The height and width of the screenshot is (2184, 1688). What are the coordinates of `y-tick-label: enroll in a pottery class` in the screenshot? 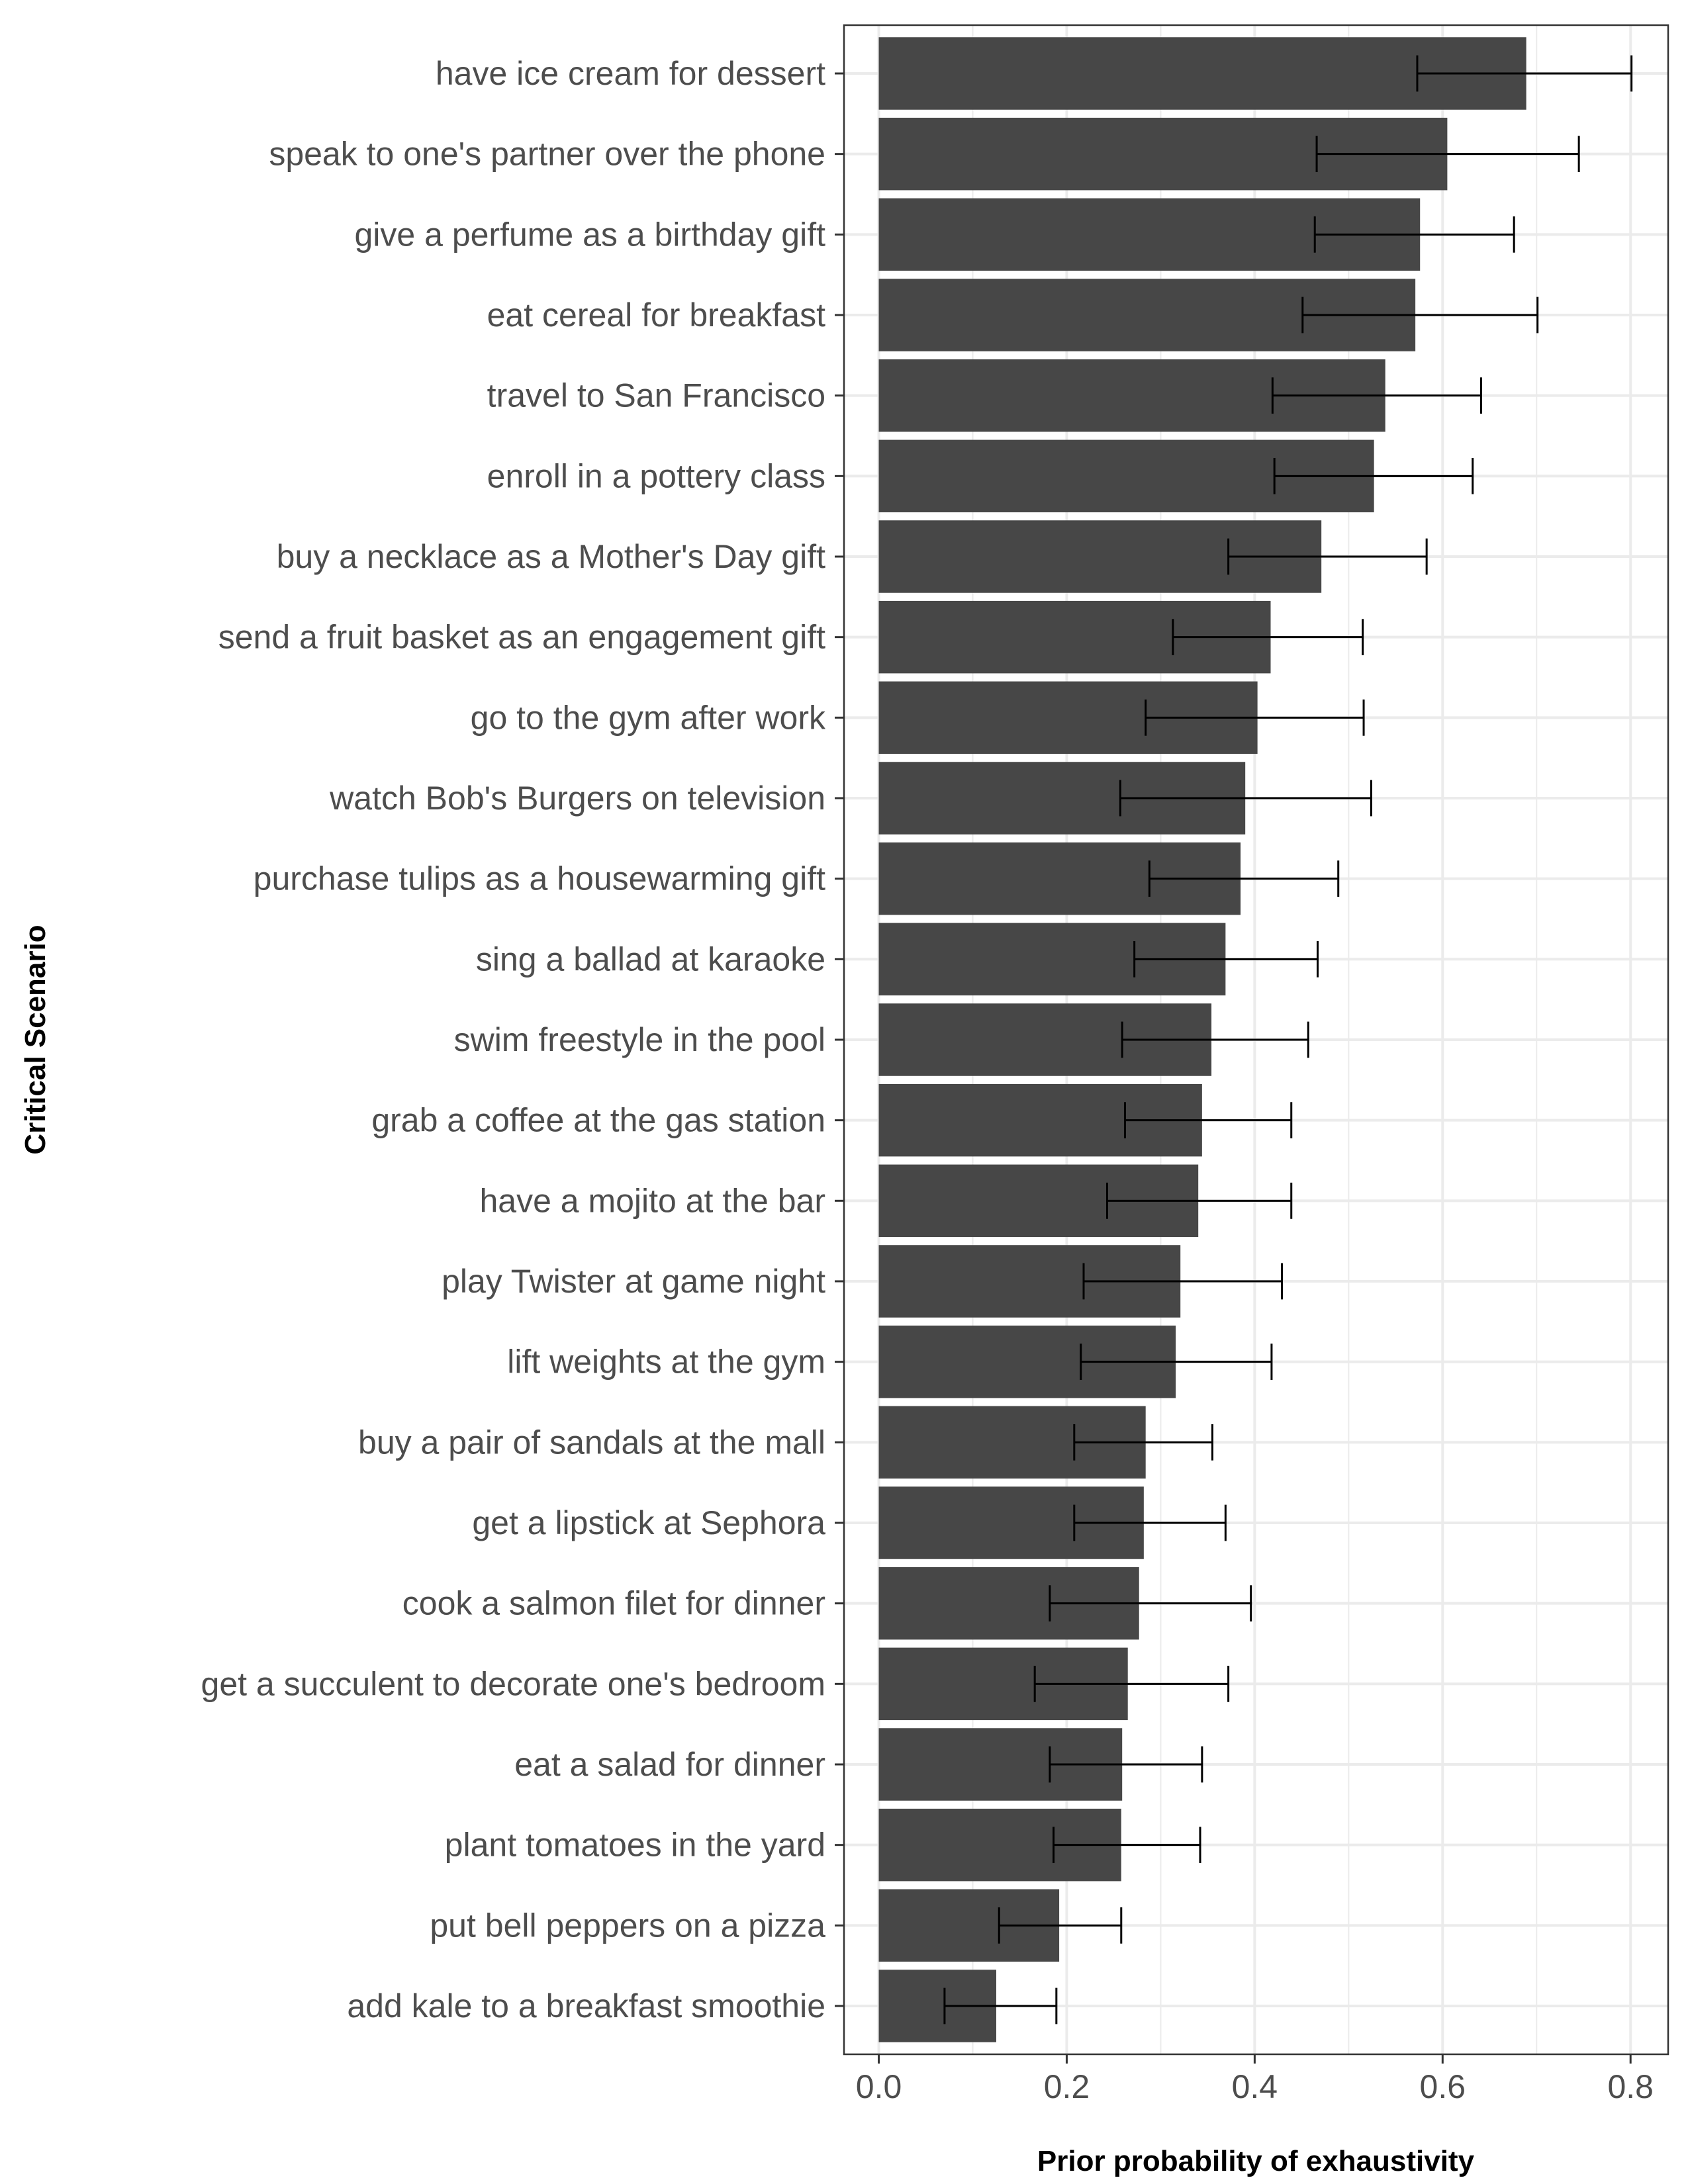 It's located at (656, 476).